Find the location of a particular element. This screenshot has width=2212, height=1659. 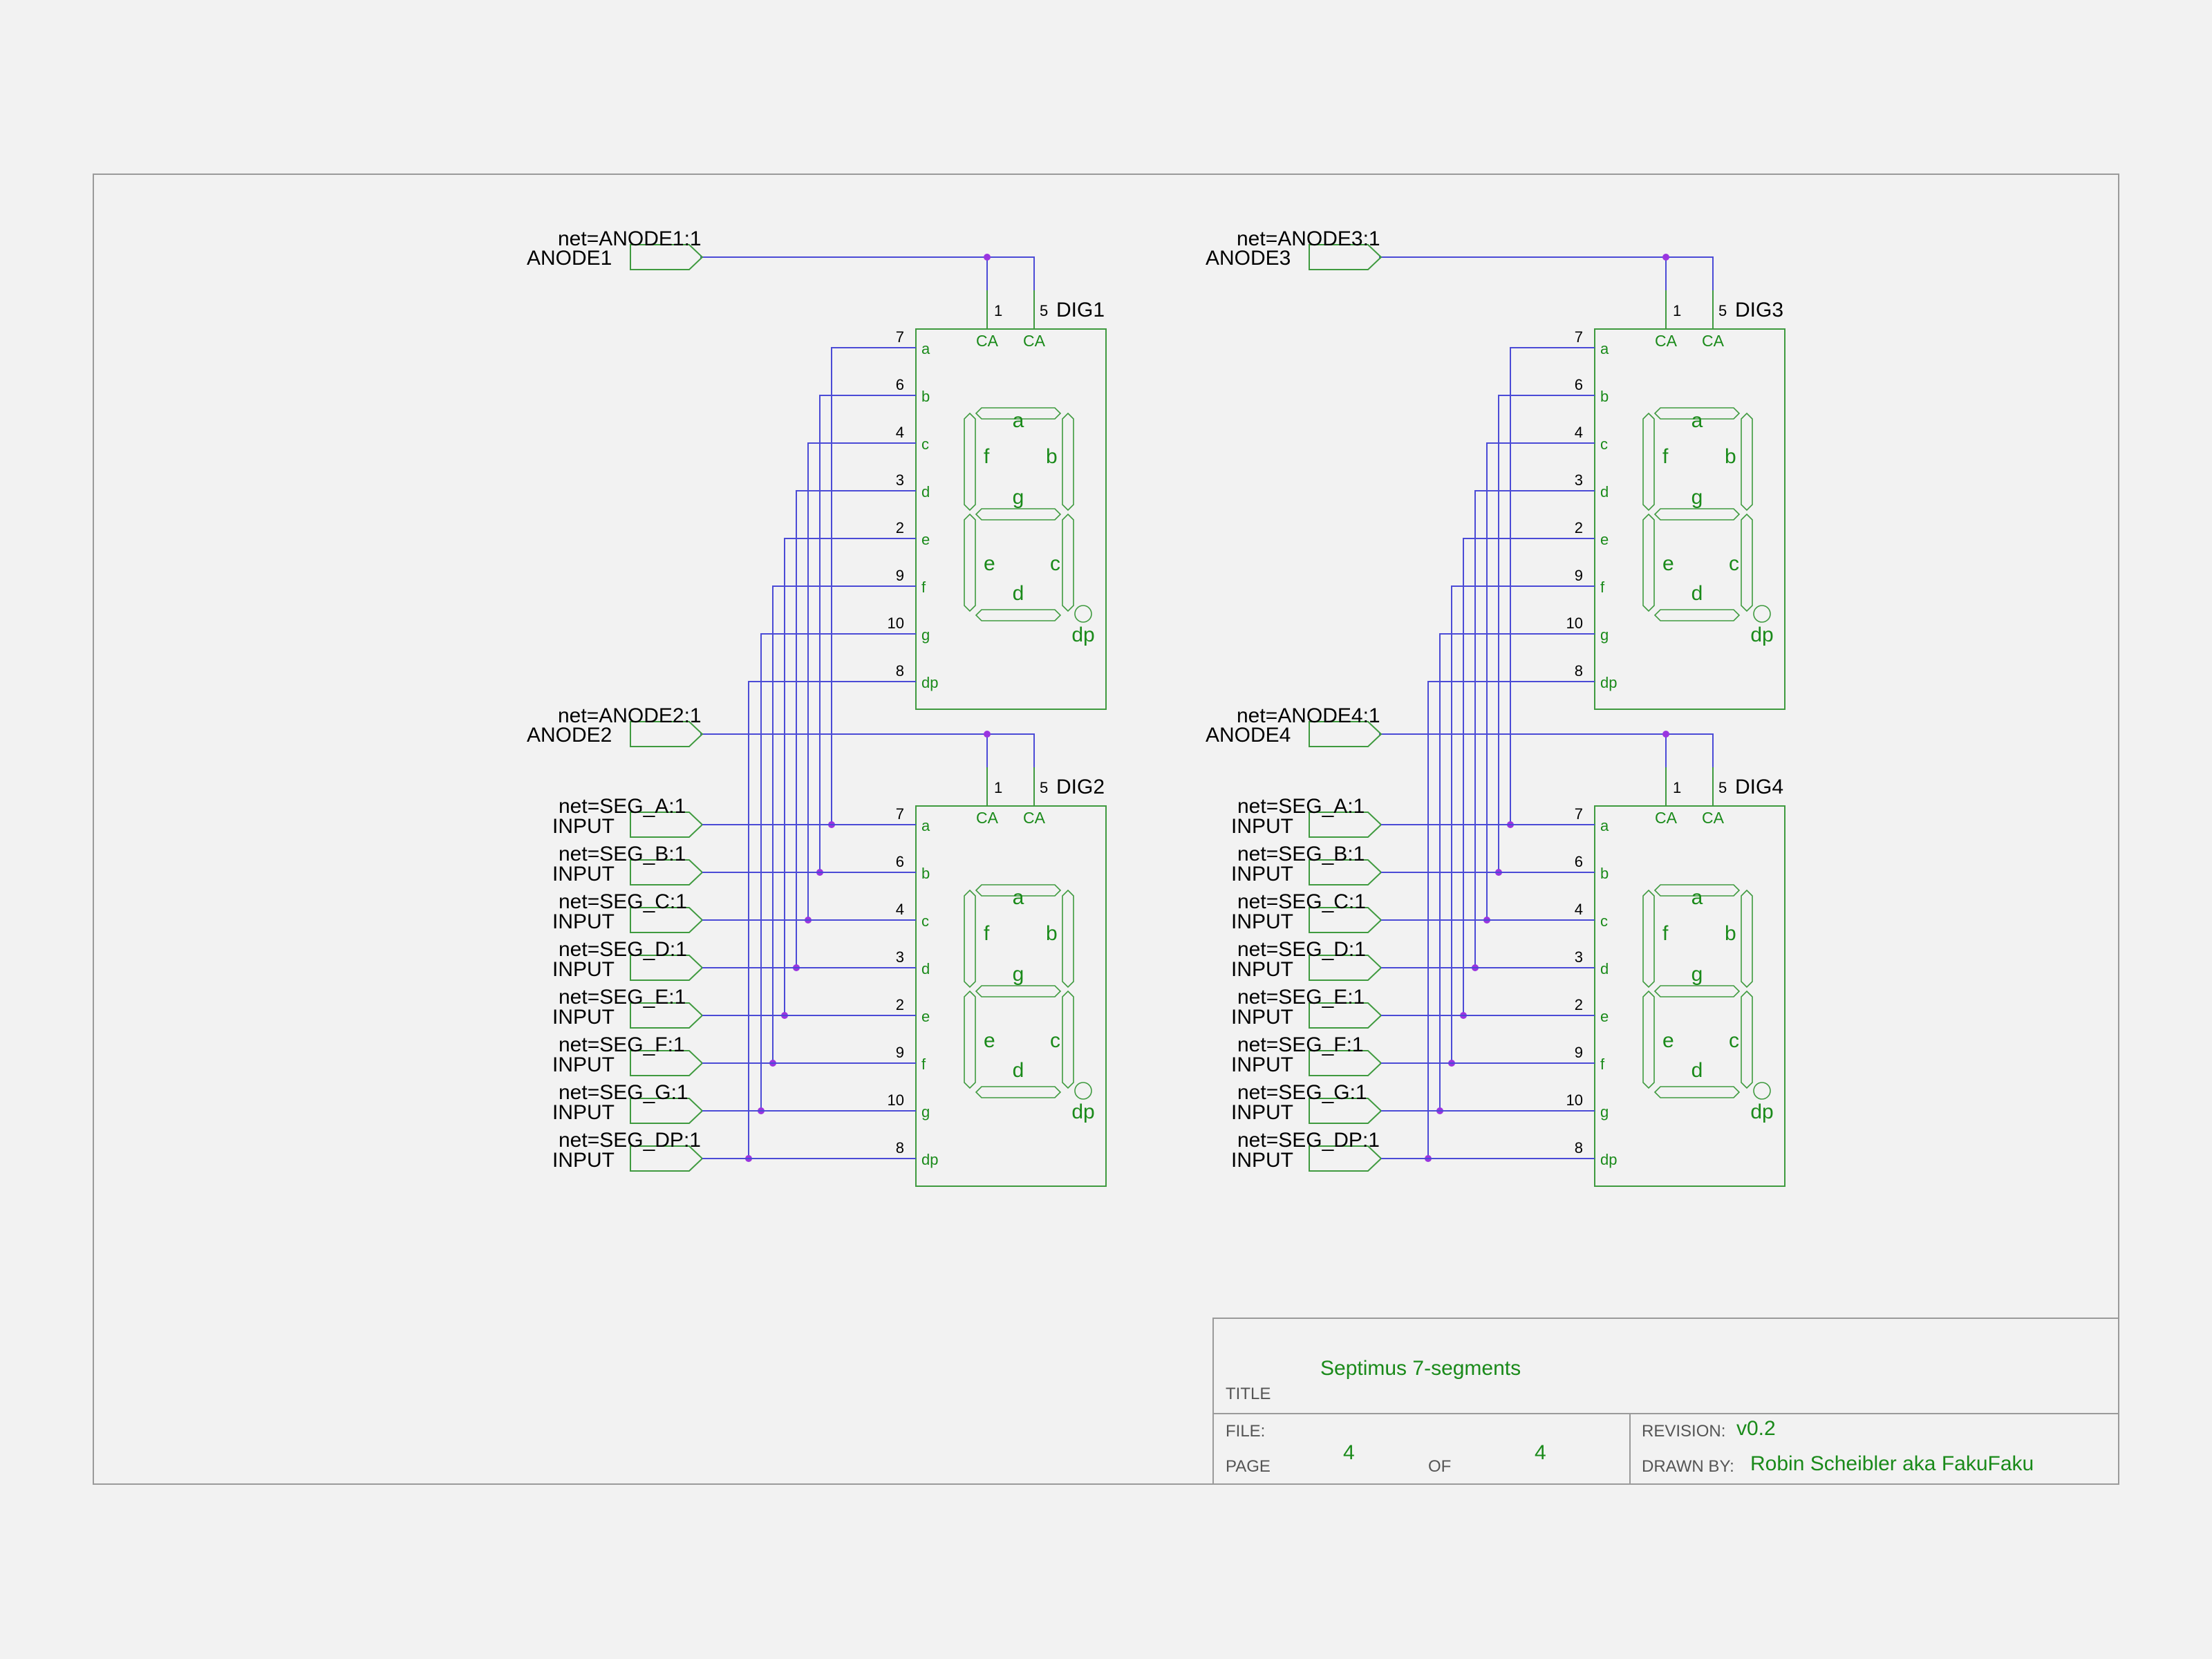

segment-label-f: f is located at coordinates (987, 456).